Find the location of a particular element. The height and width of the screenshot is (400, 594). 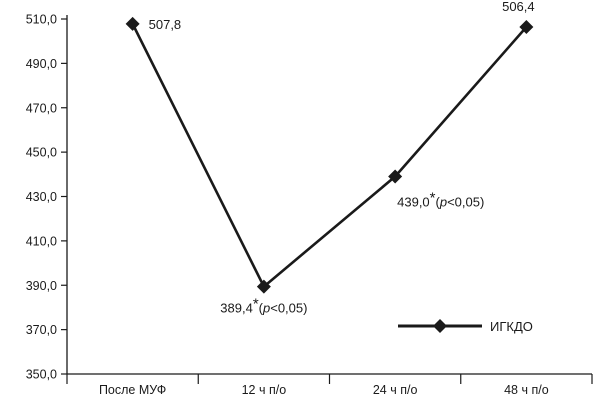

x-tick-label: 24 ч п/о is located at coordinates (395, 390).